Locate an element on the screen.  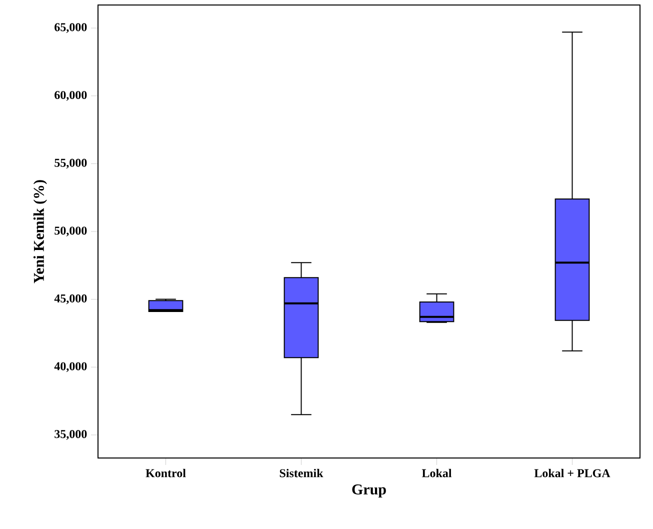
y-tick-label: 50,000 is located at coordinates (70, 231).